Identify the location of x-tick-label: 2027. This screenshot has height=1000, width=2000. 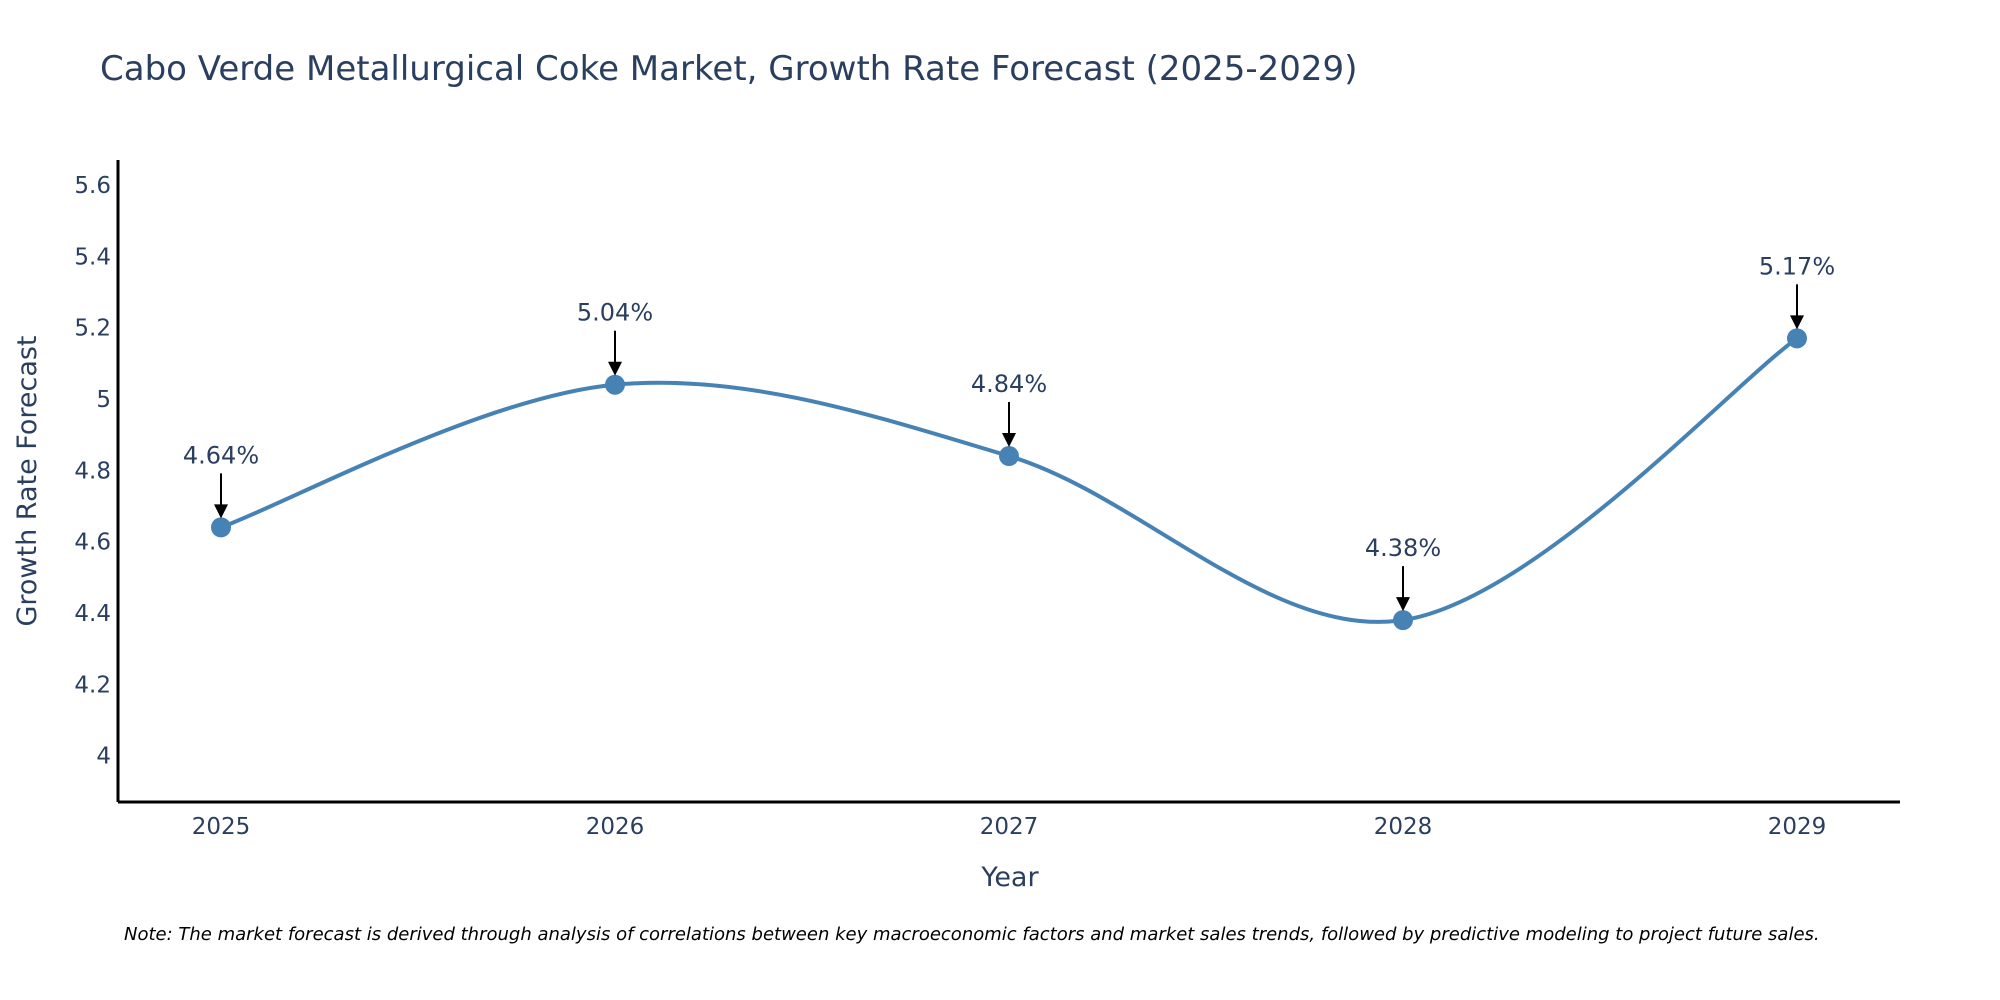
(1009, 827).